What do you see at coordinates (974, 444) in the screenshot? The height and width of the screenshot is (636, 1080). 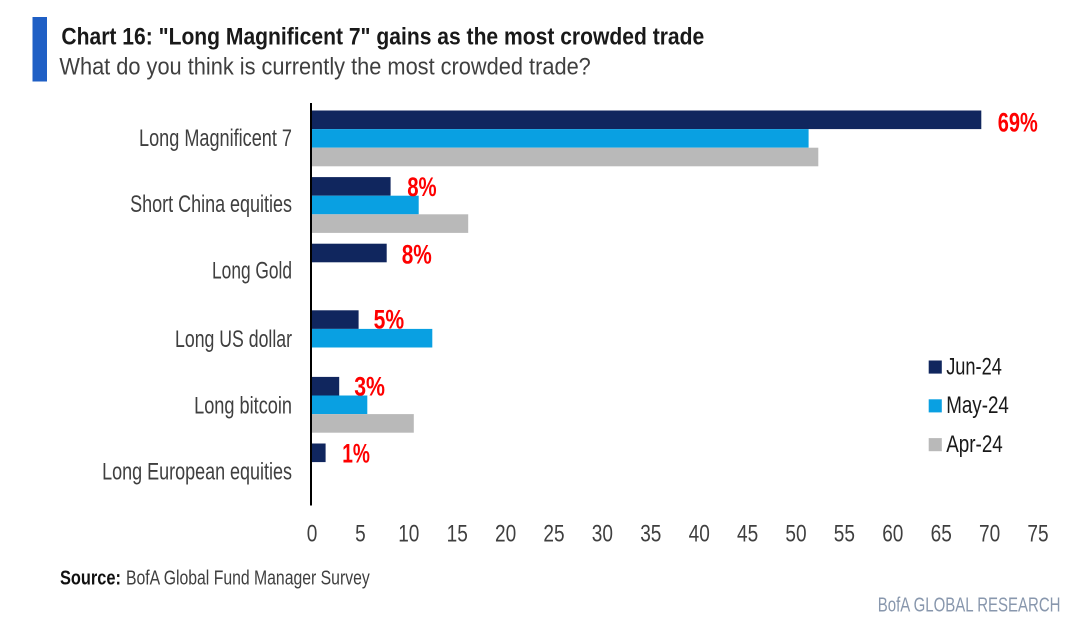 I see `svg-text: Apr-24` at bounding box center [974, 444].